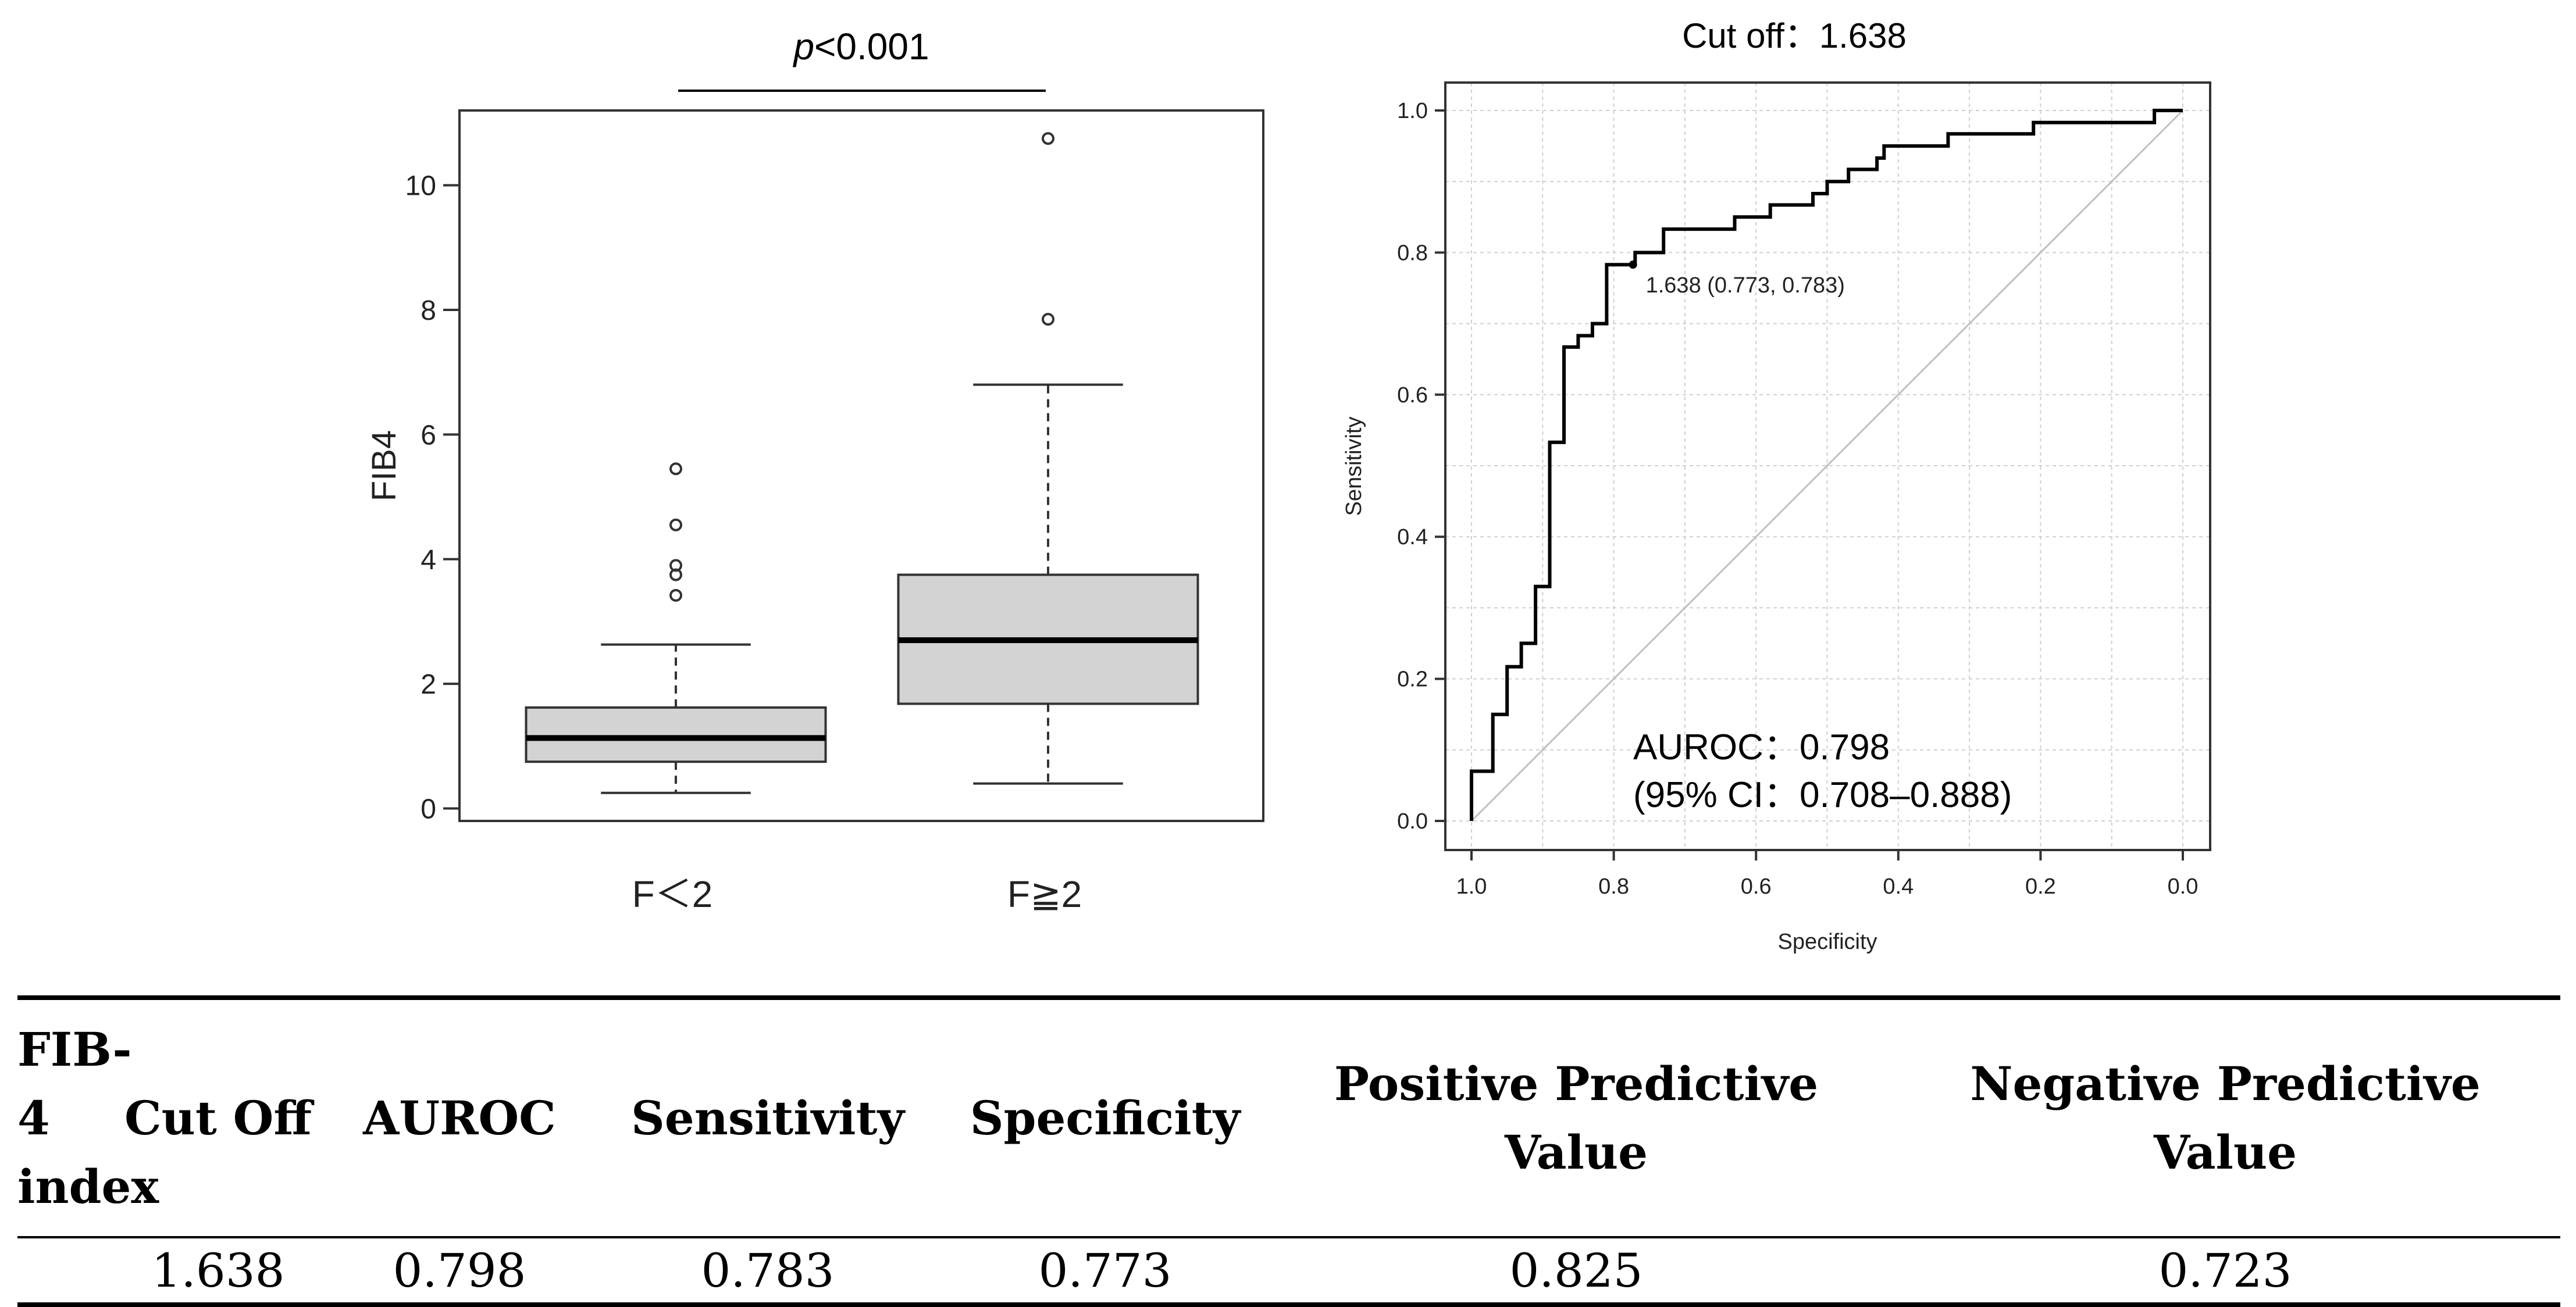 This screenshot has width=2576, height=1307. Describe the element at coordinates (2225, 1270) in the screenshot. I see `cell-npv: 0.723` at that location.